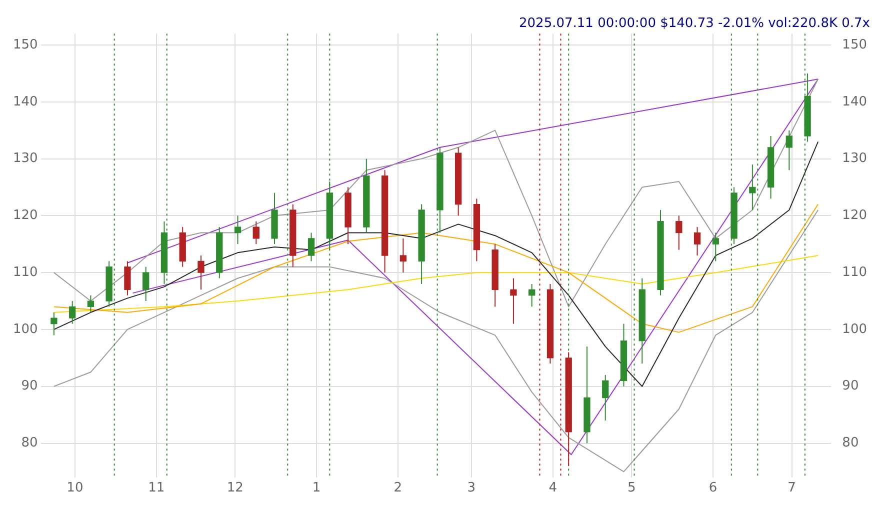 The image size is (880, 505). What do you see at coordinates (855, 216) in the screenshot?
I see `y2-tick-label: 120` at bounding box center [855, 216].